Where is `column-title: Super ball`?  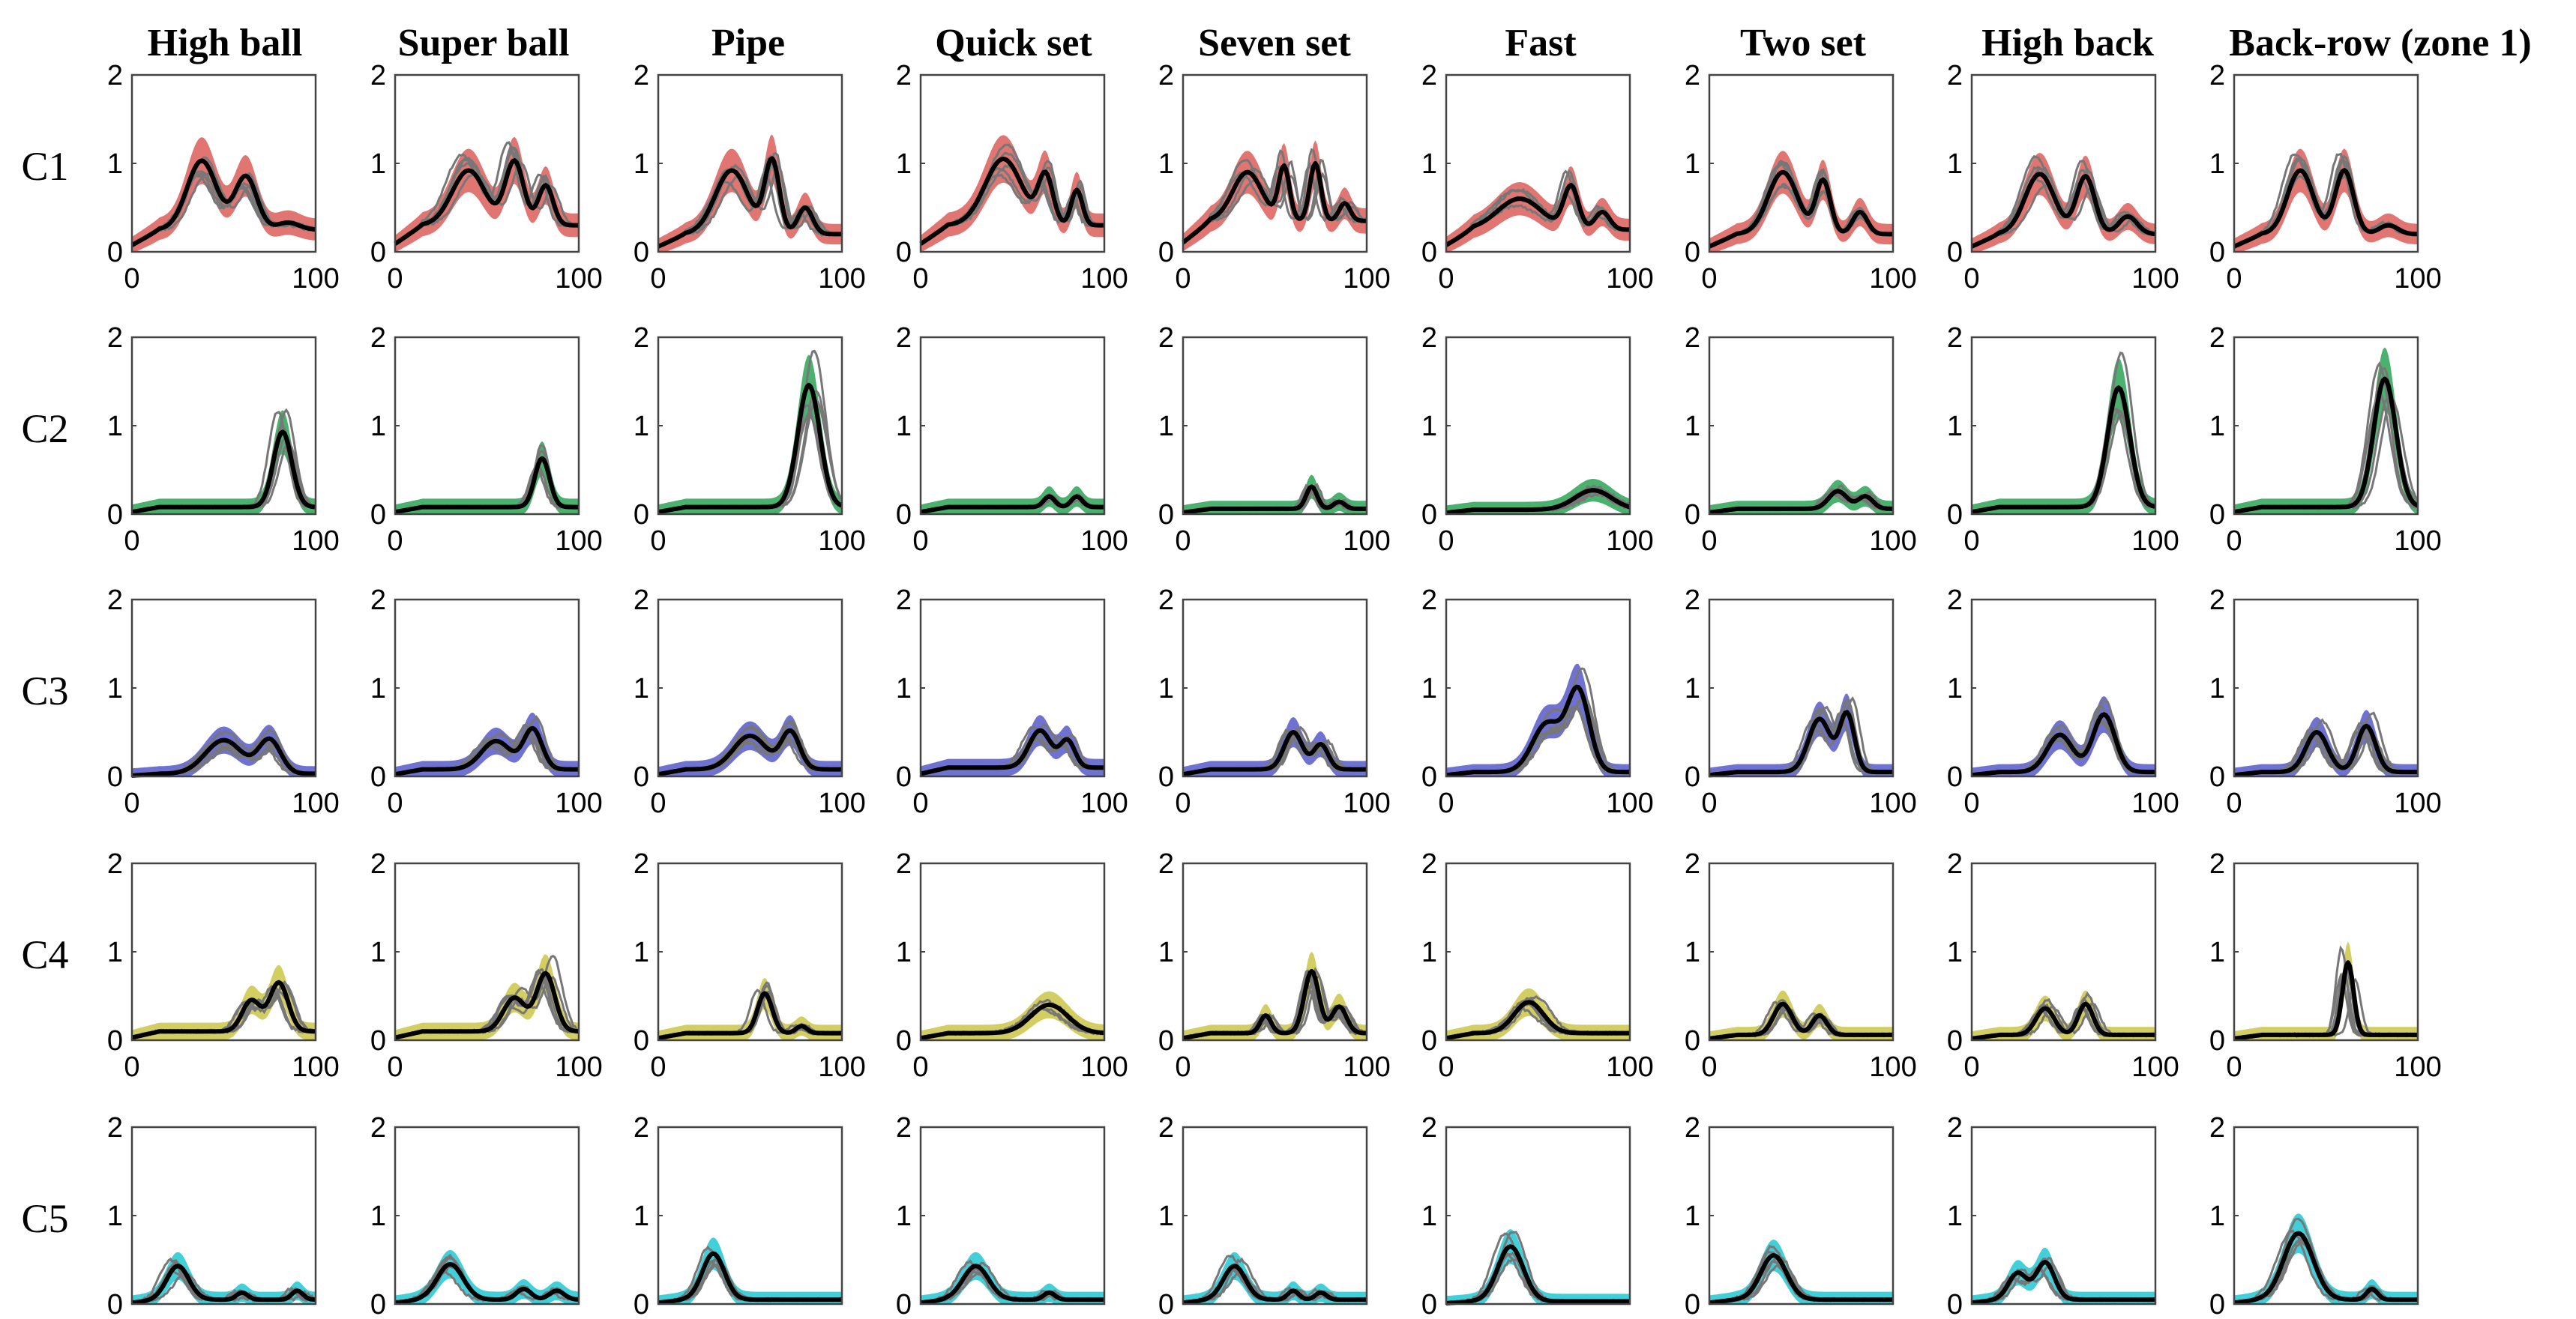 column-title: Super ball is located at coordinates (484, 43).